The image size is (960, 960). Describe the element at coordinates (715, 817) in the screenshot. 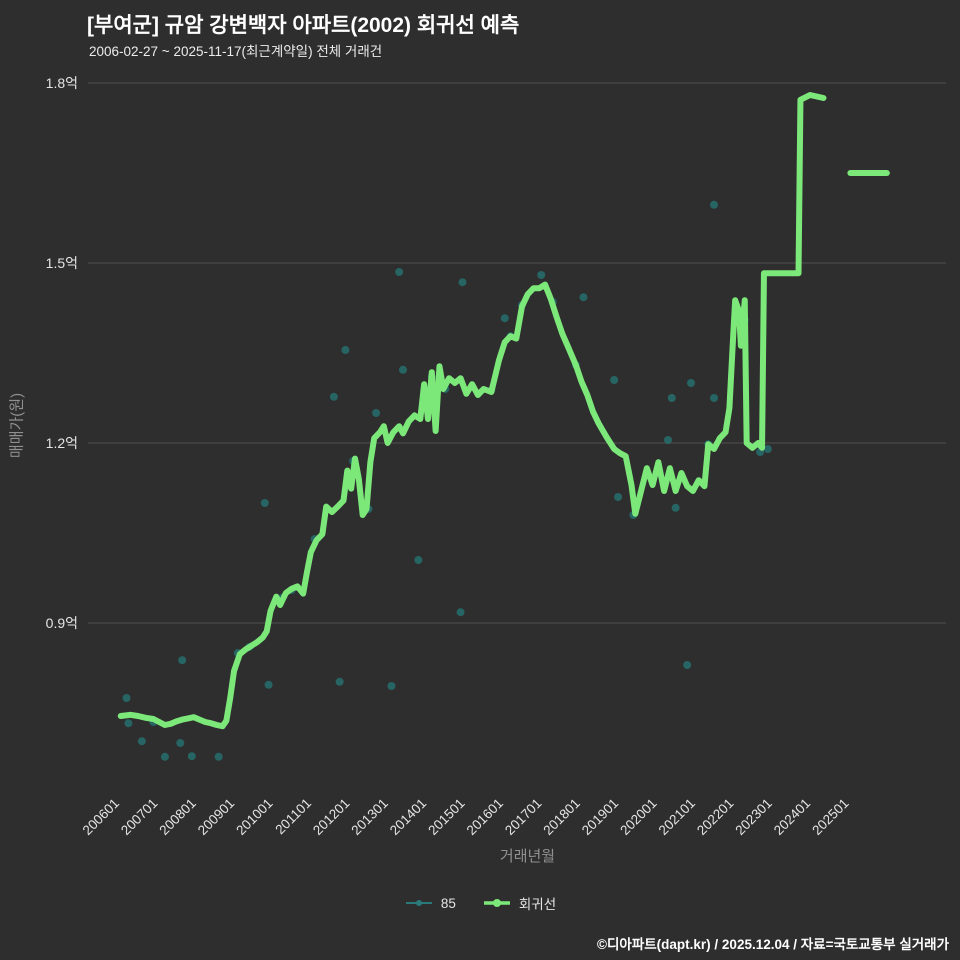

I see `x-tick-label: 202201` at that location.